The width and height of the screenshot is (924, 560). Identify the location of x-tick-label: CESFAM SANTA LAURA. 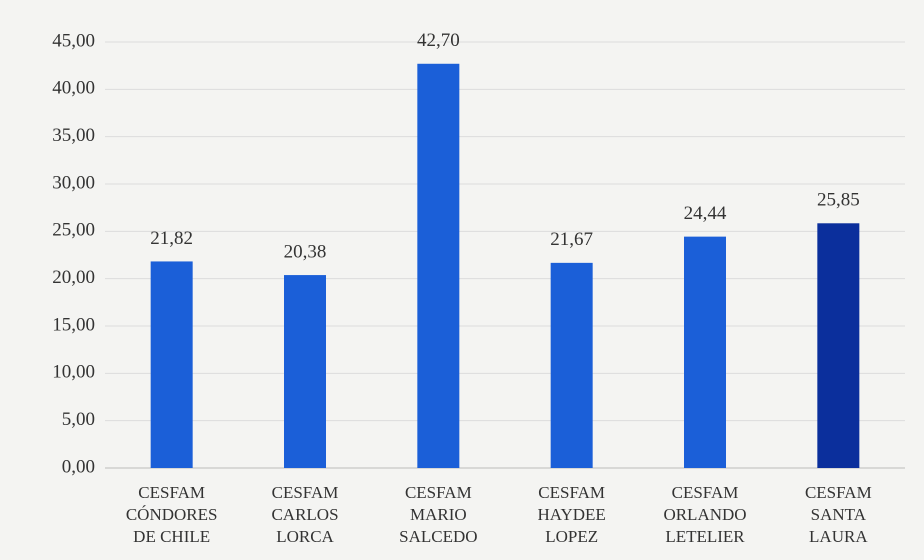
(838, 514).